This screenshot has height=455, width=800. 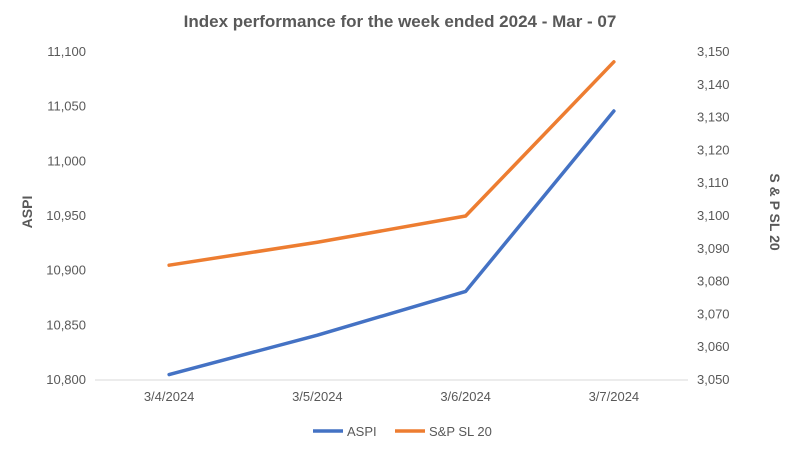 I want to click on y-right-tick-label: 3,130, so click(x=713, y=117).